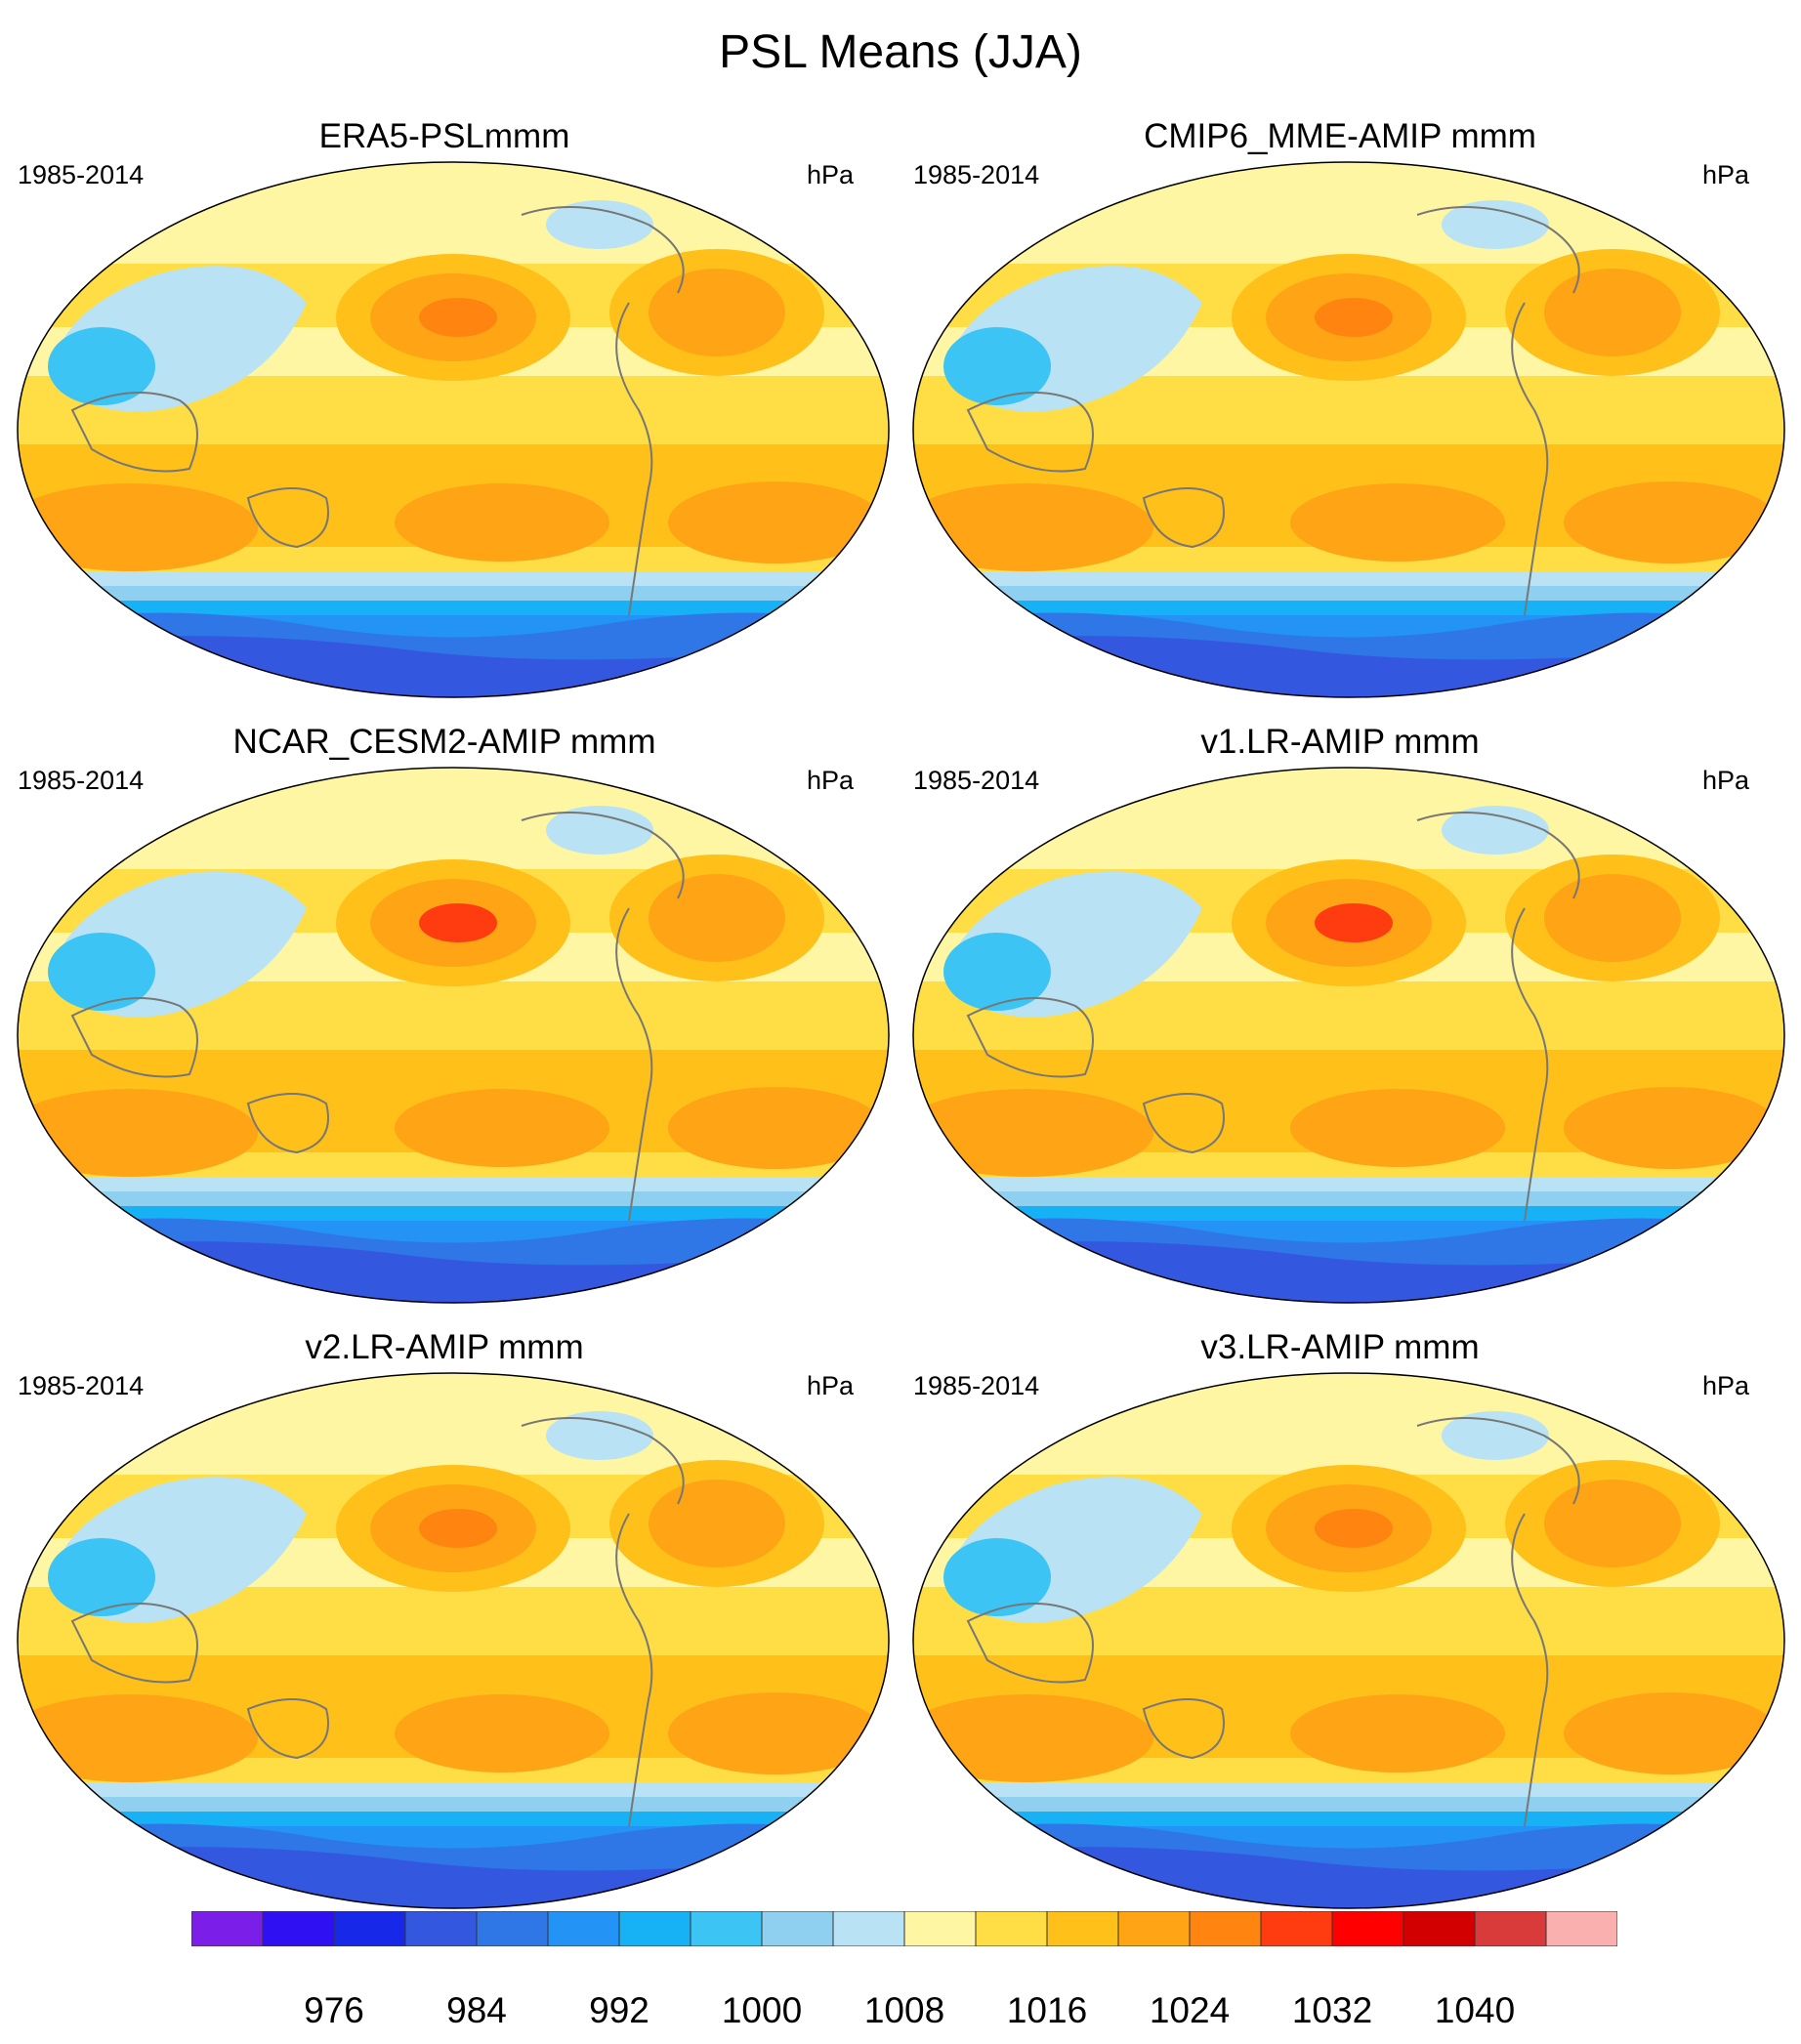  Describe the element at coordinates (444, 1347) in the screenshot. I see `panel-title: v2.LR-AMIP mmm` at that location.